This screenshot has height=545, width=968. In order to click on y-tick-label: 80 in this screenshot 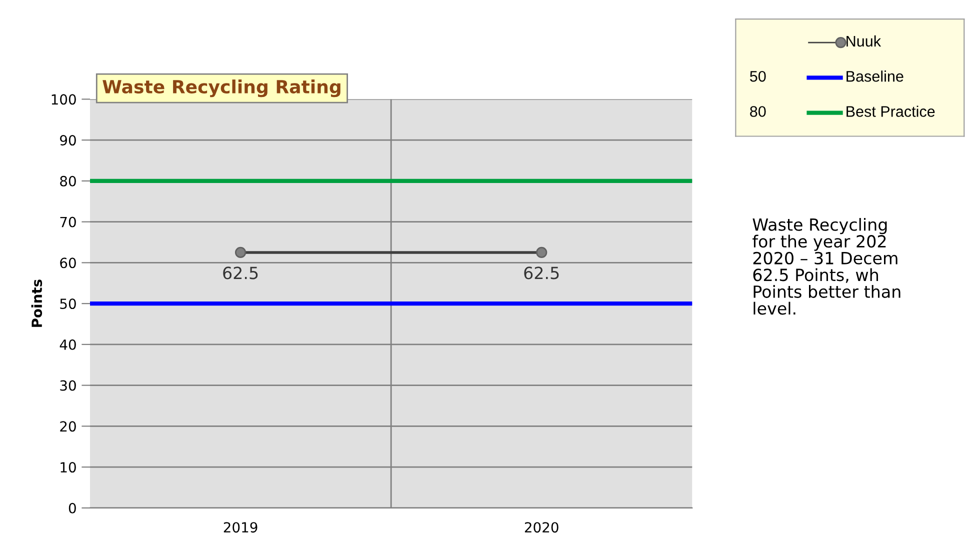, I will do `click(68, 181)`.